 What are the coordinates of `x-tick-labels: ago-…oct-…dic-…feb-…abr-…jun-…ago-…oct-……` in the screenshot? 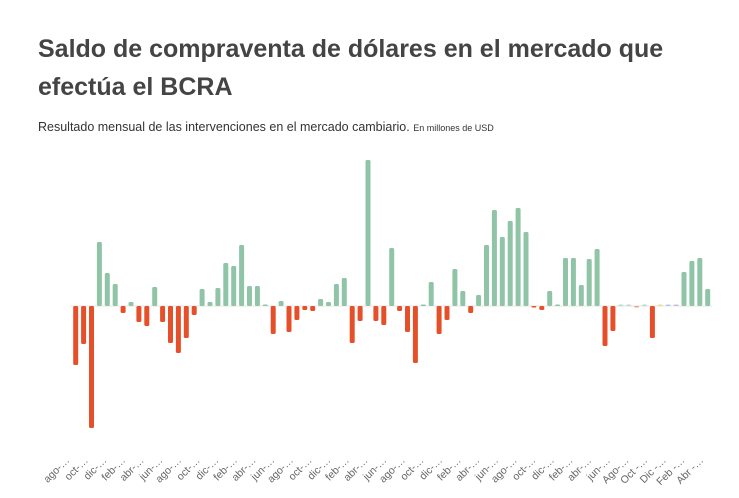 It's located at (373, 471).